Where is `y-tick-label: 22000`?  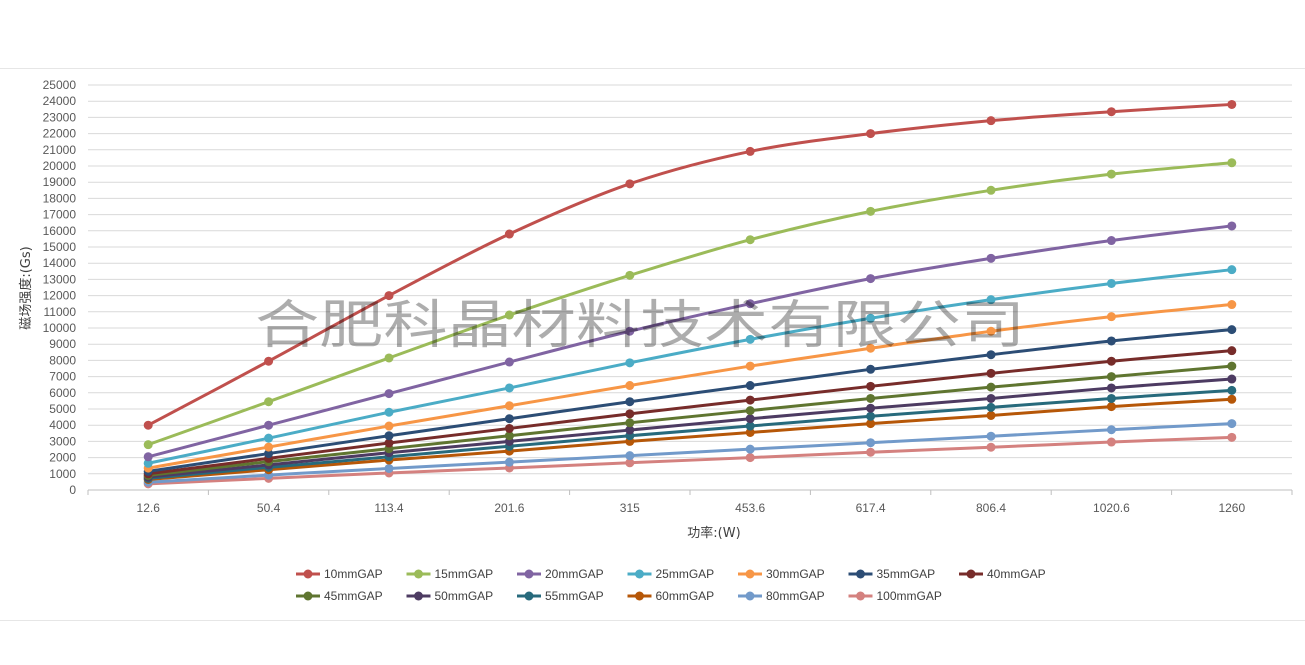
y-tick-label: 22000 is located at coordinates (60, 134).